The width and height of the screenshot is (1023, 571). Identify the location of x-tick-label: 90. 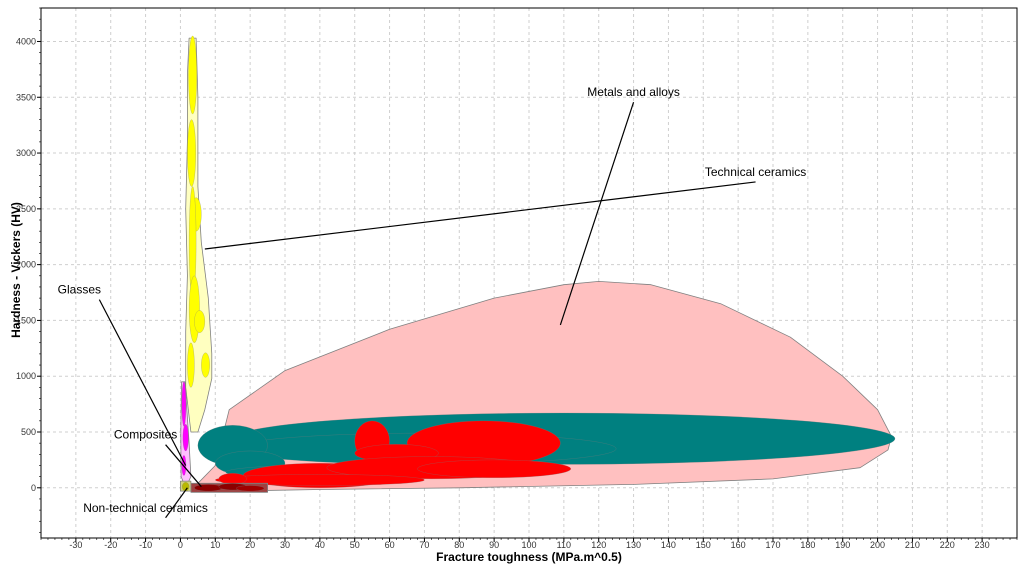
(494, 545).